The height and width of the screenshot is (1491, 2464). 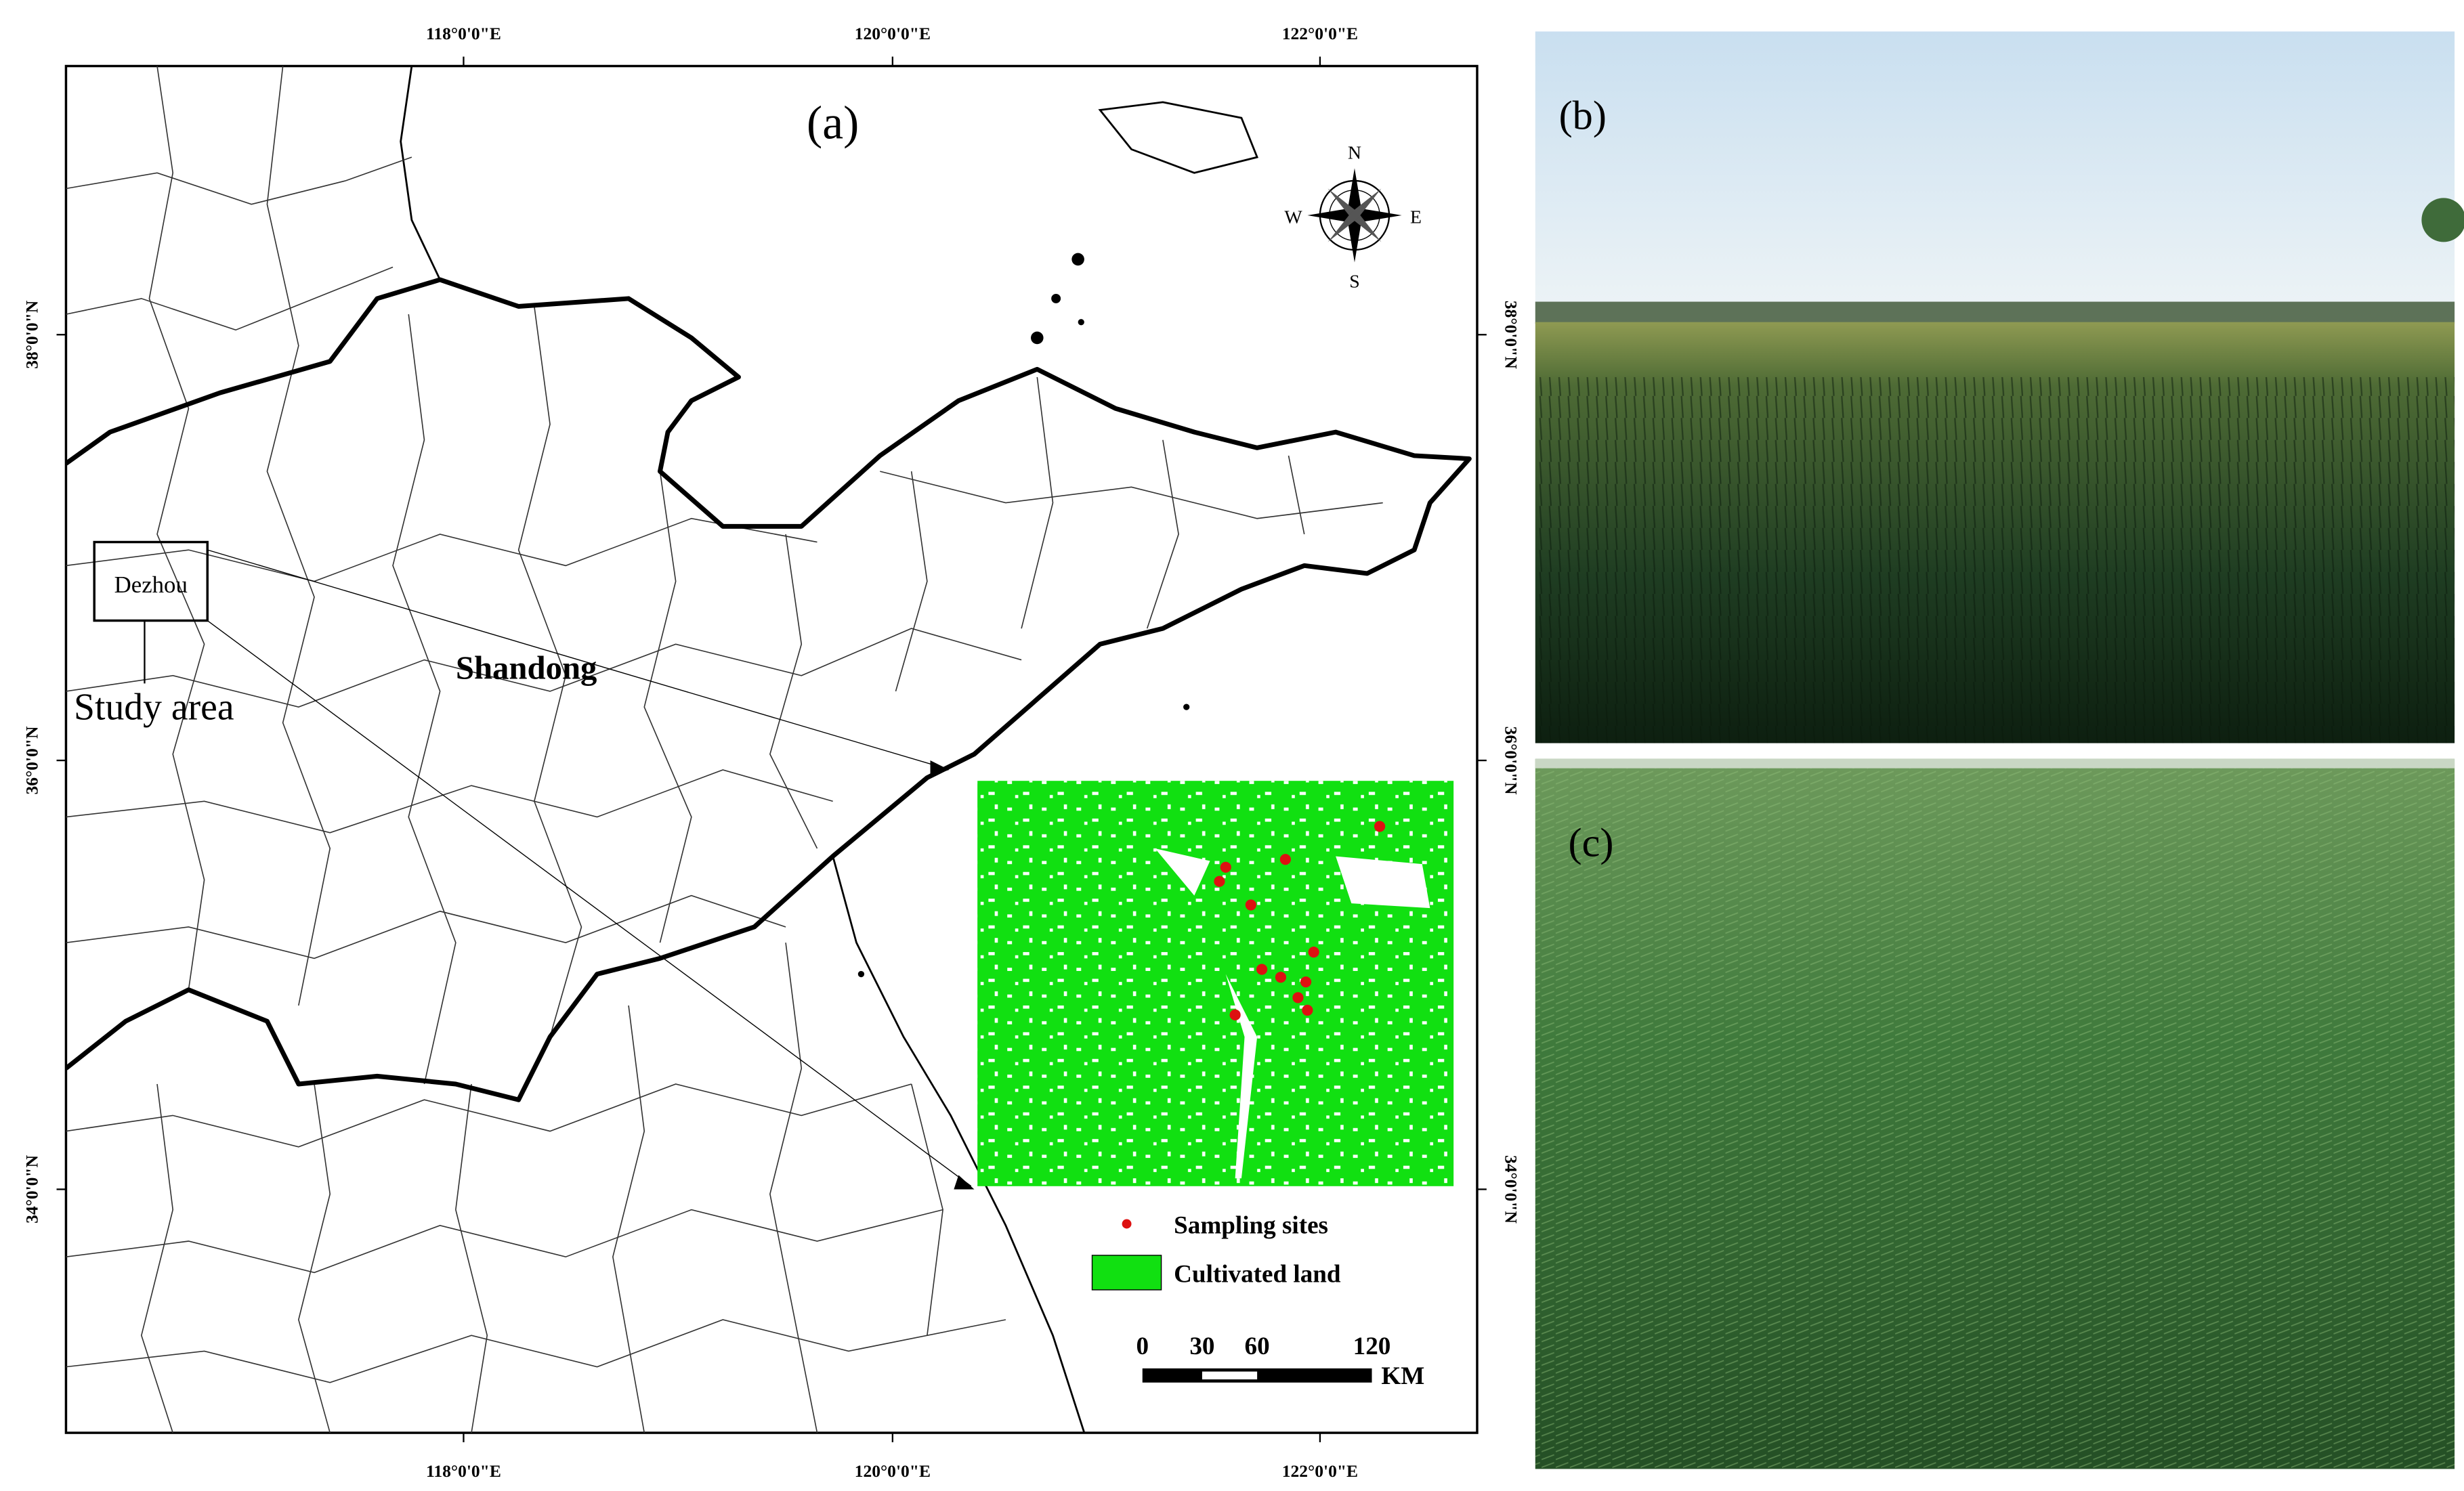 I want to click on legend-label: Sampling sites, so click(x=1251, y=1225).